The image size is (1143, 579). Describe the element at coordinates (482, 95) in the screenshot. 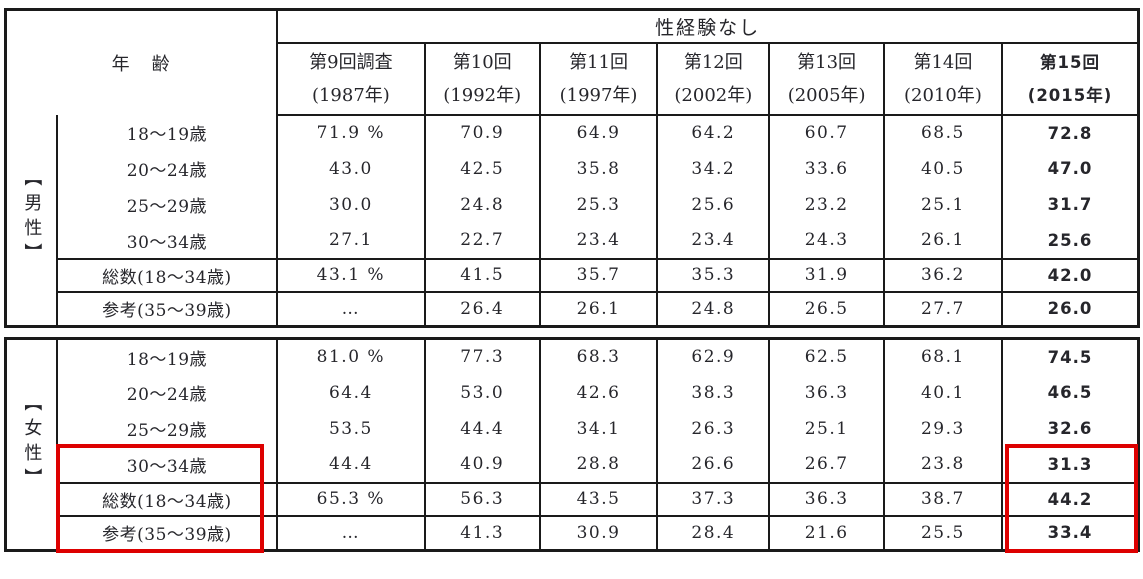

I see `col-header-line2: (1992年)` at that location.